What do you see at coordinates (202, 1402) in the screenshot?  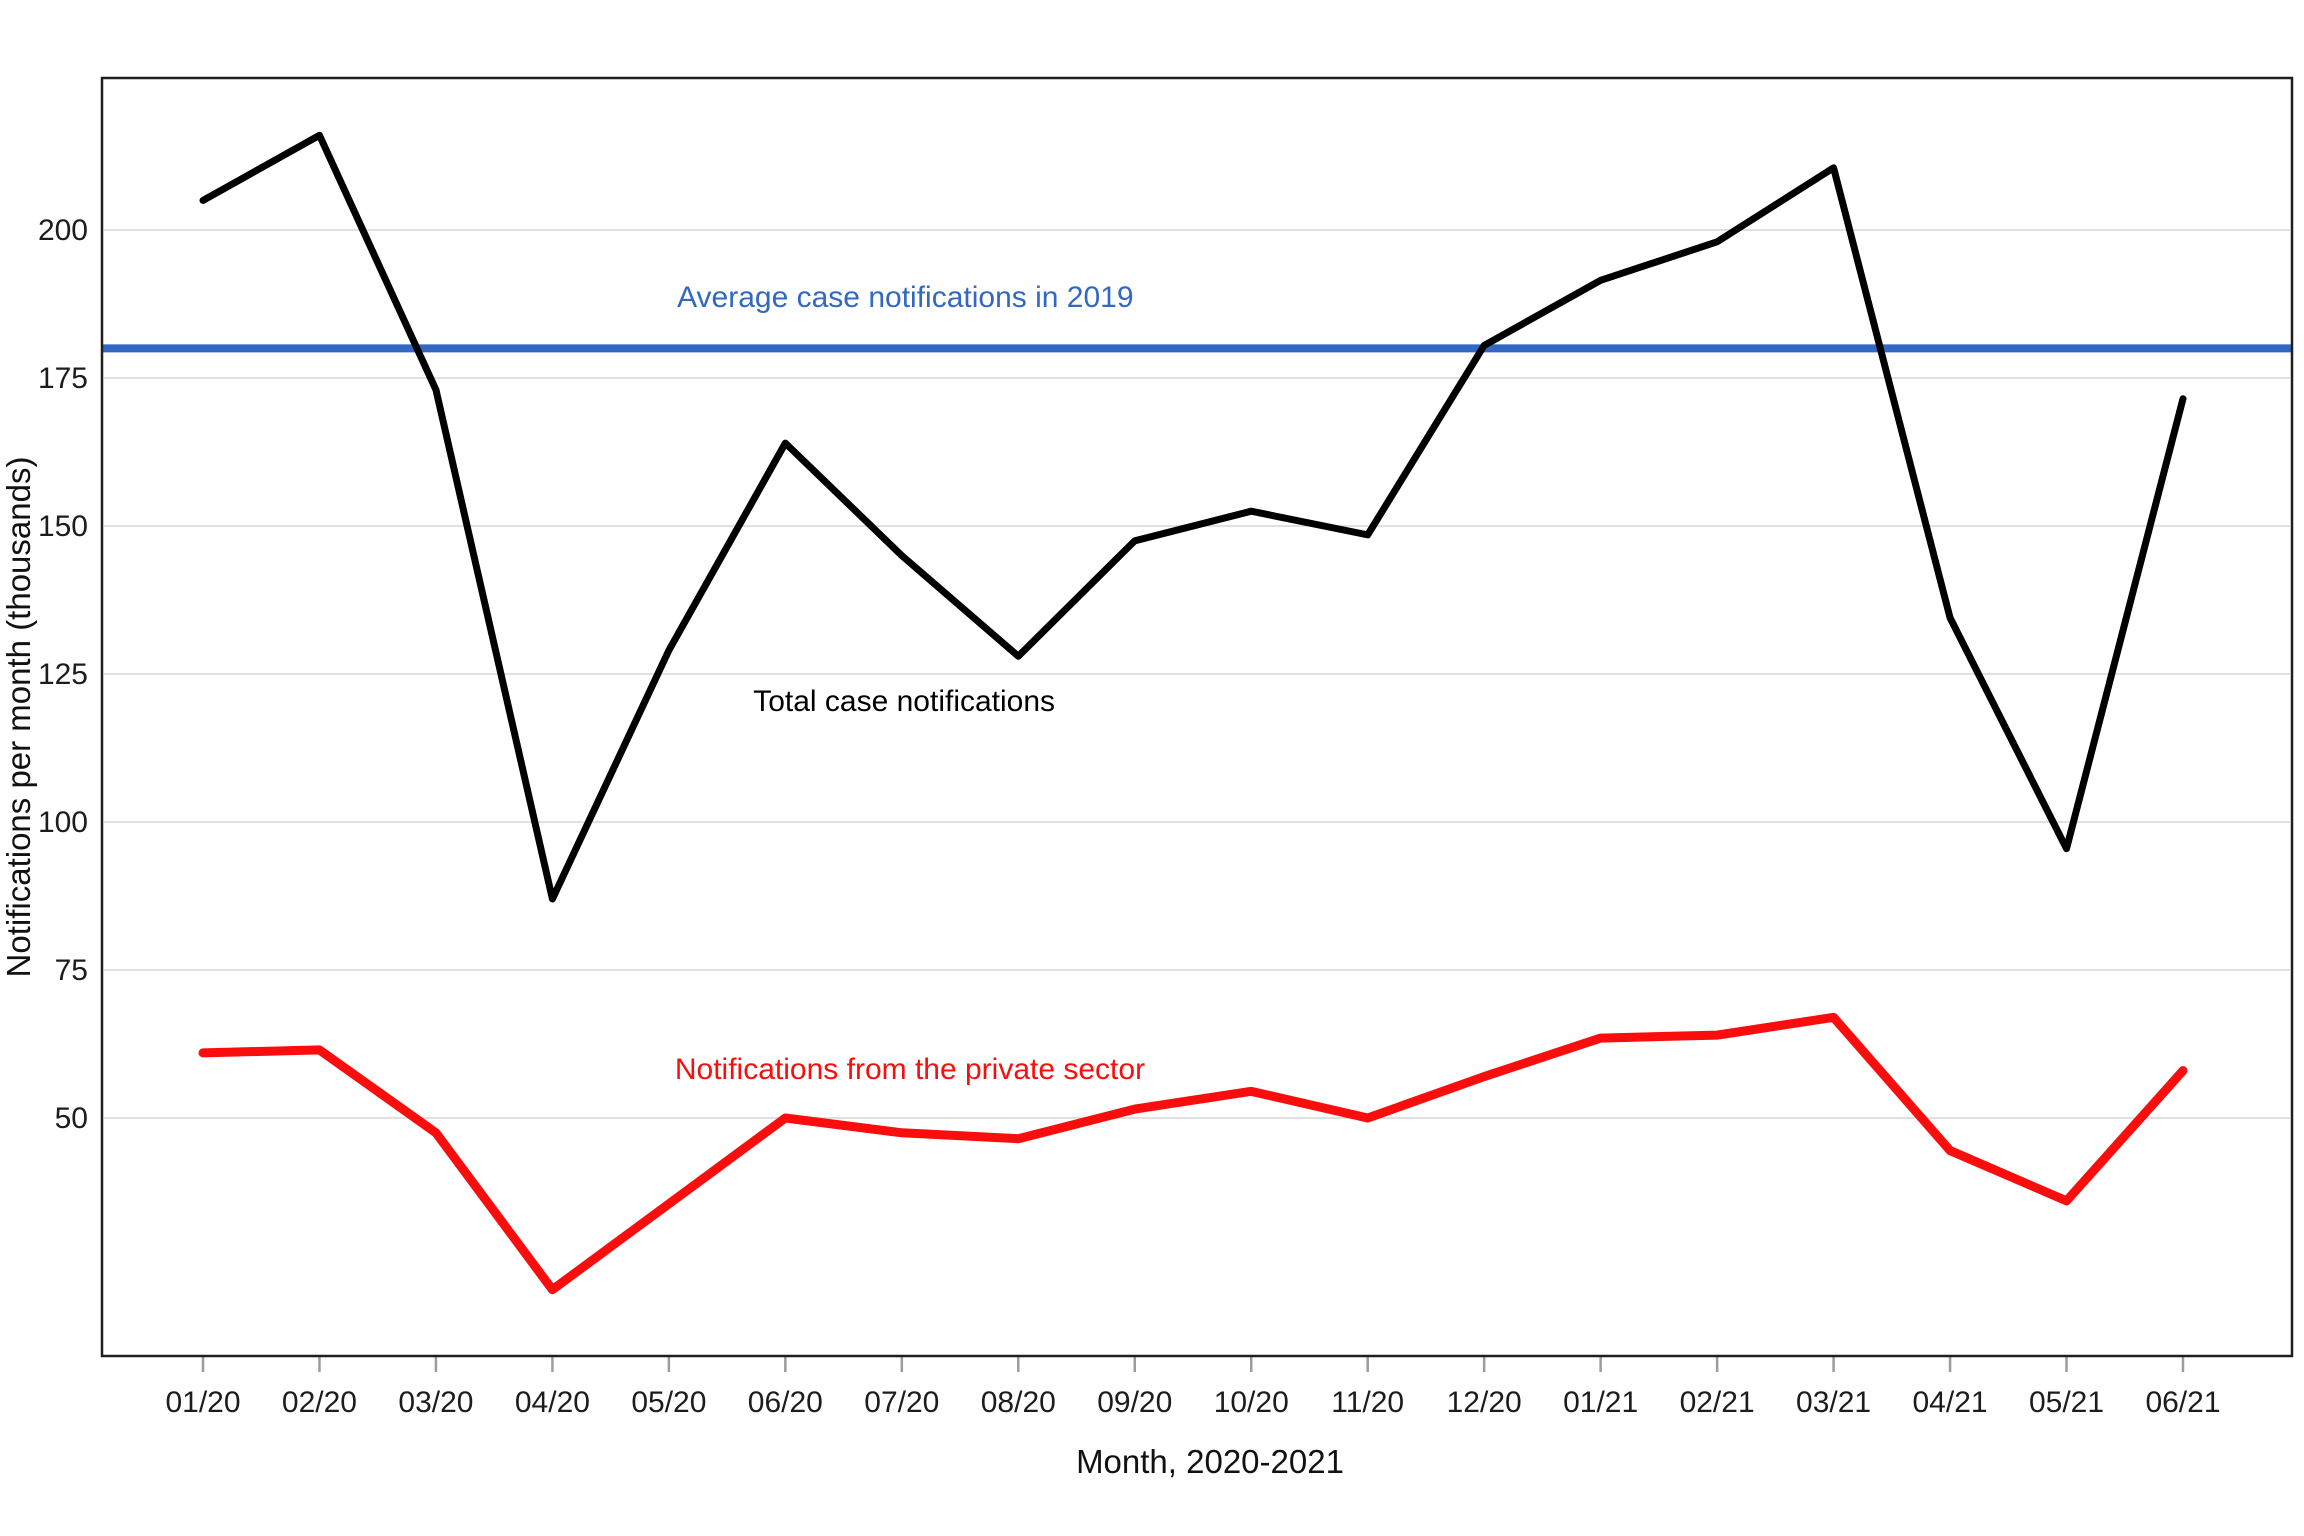 I see `x-axis-tick-label: 01/20` at bounding box center [202, 1402].